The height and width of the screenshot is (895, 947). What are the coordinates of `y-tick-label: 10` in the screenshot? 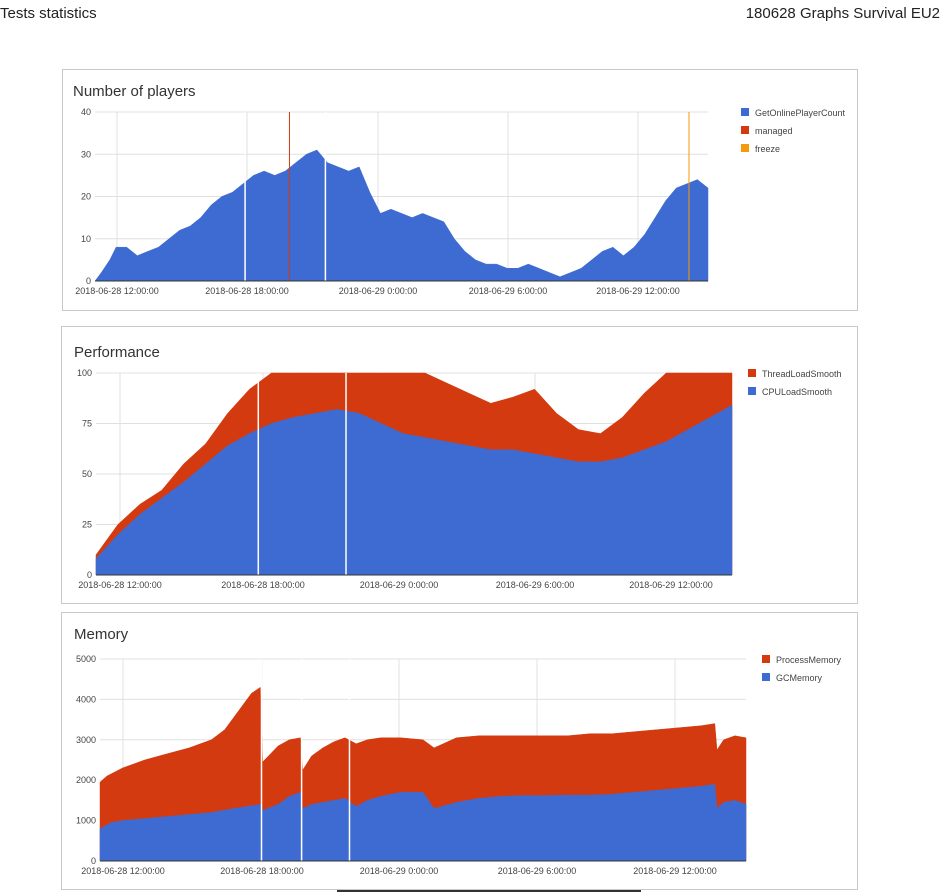 It's located at (86, 239).